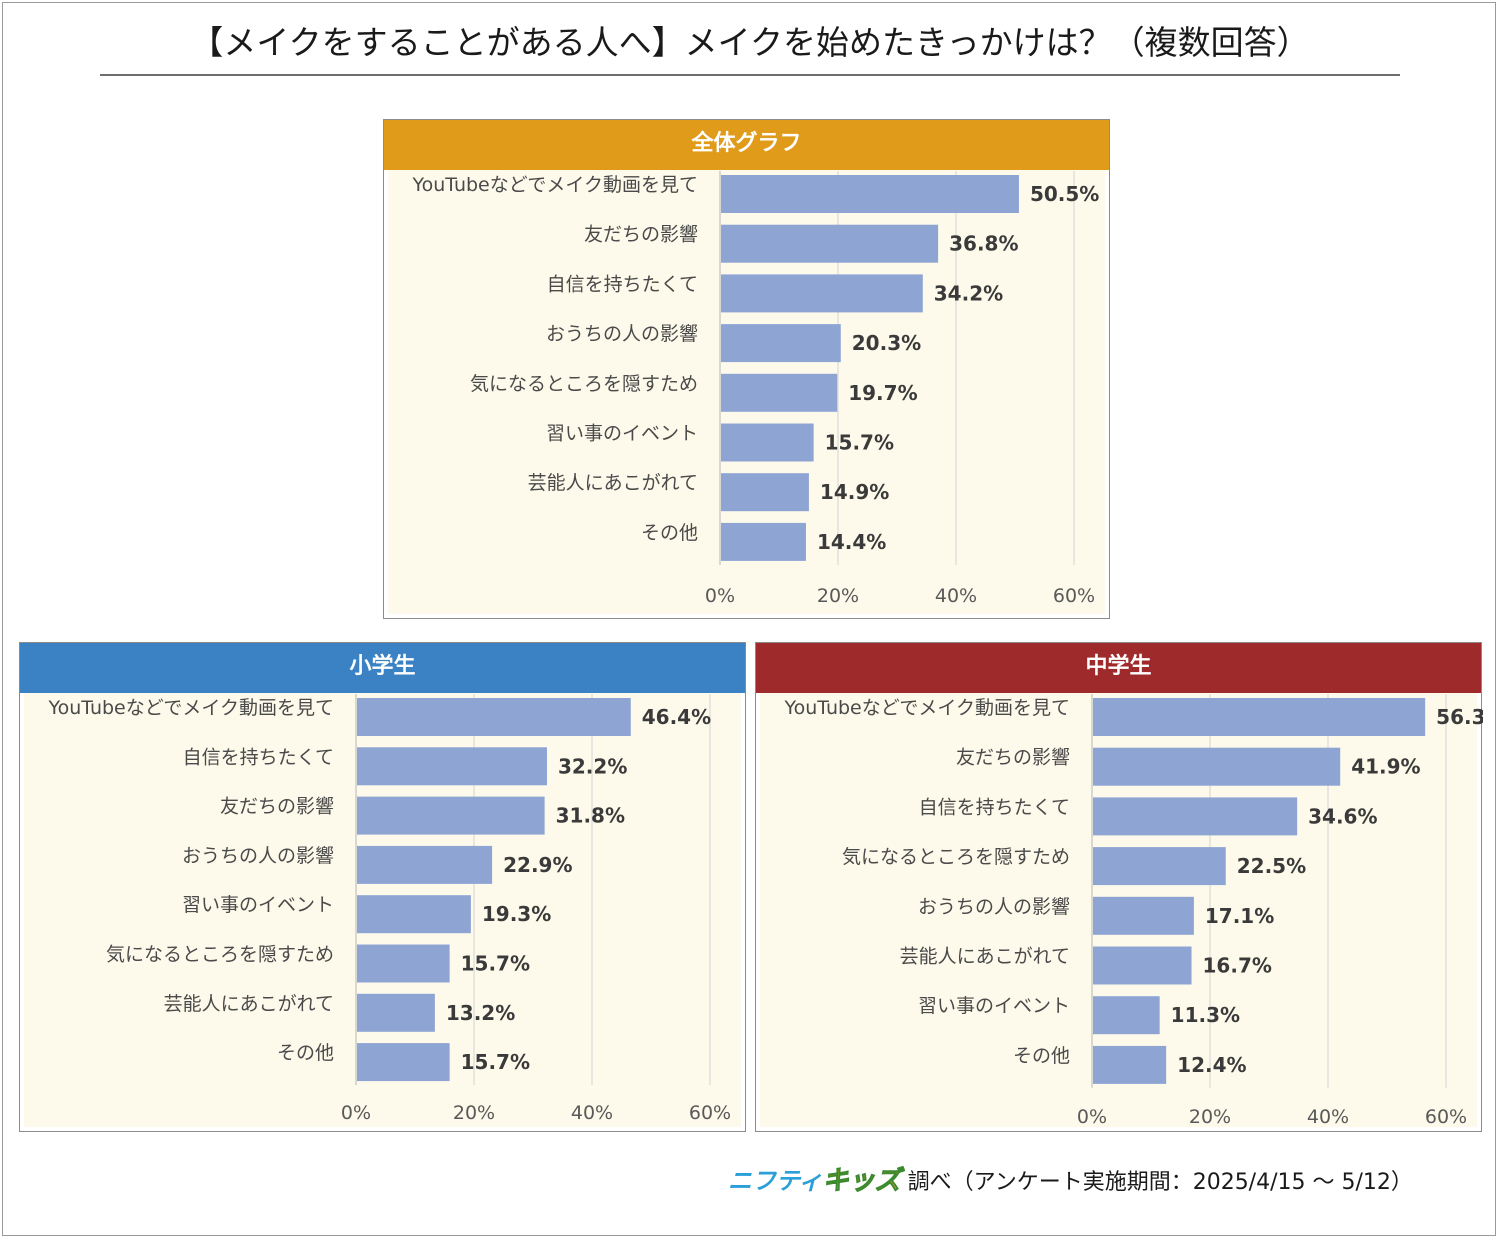 The image size is (1500, 1240). Describe the element at coordinates (861, 1181) in the screenshot. I see `logo-kids: キッズ` at that location.